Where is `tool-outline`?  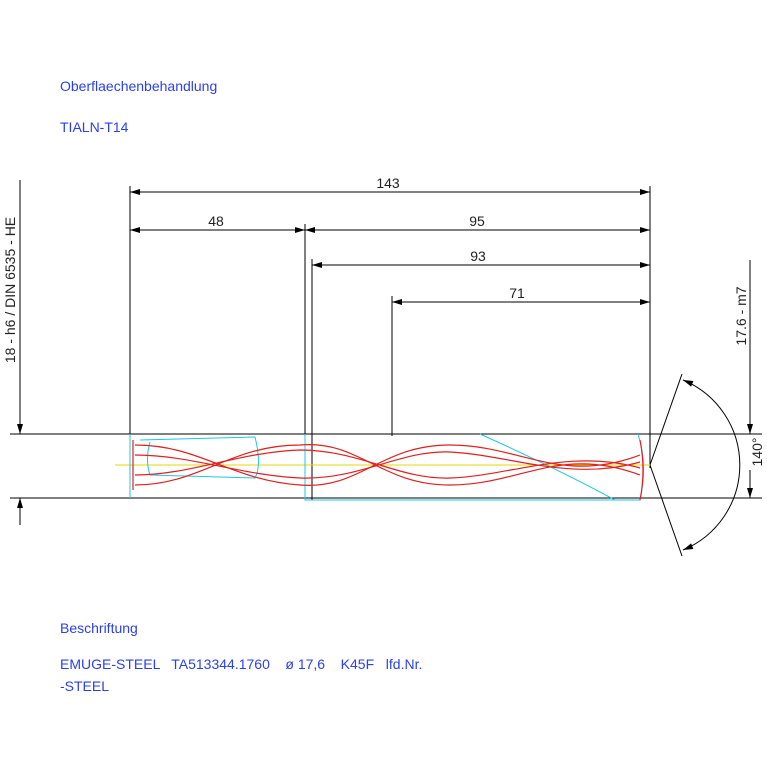
tool-outline is located at coordinates (383, 467).